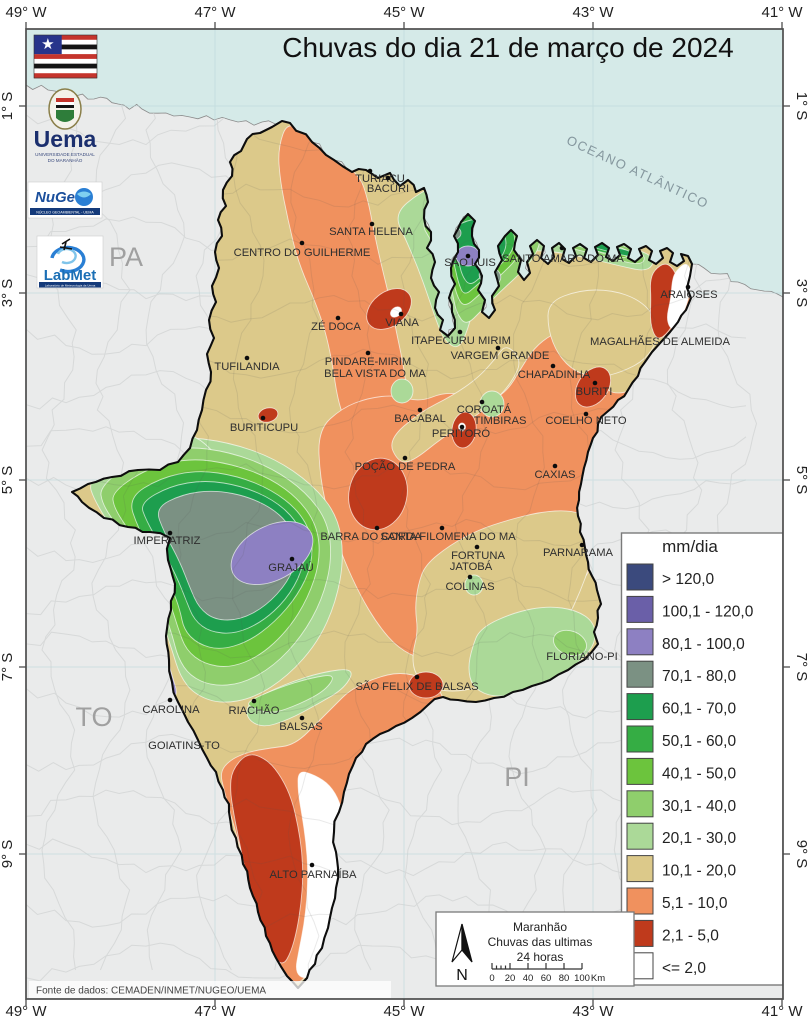 Image resolution: width=809 pixels, height=1024 pixels. I want to click on lon-label-top: 45° W, so click(404, 12).